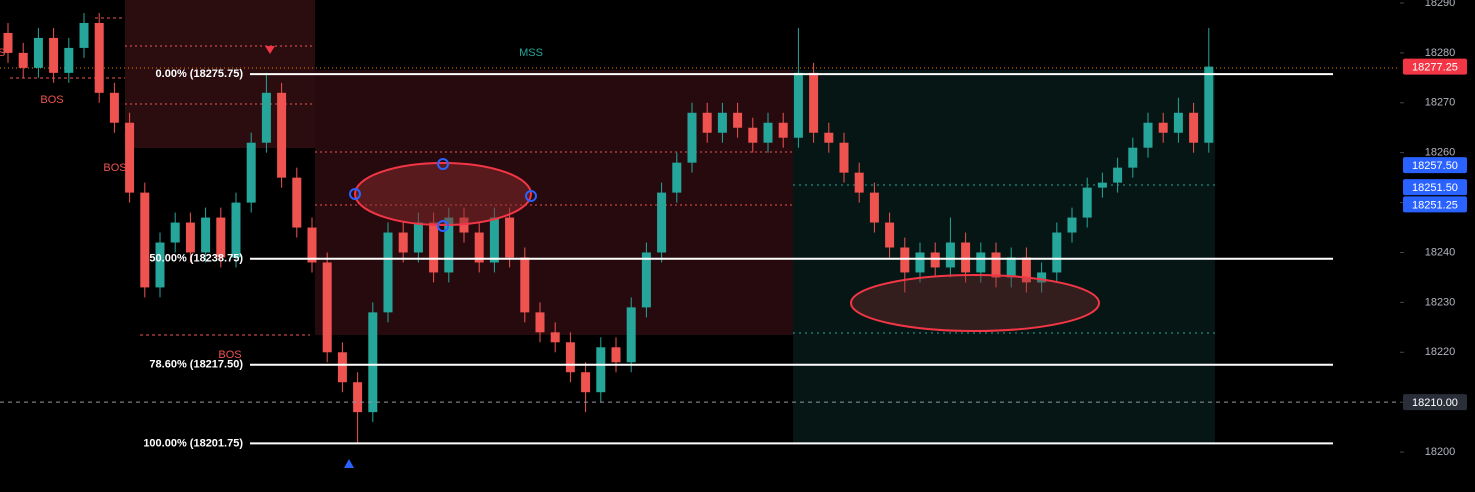  What do you see at coordinates (443, 194) in the screenshot?
I see `highlight-ellipse` at bounding box center [443, 194].